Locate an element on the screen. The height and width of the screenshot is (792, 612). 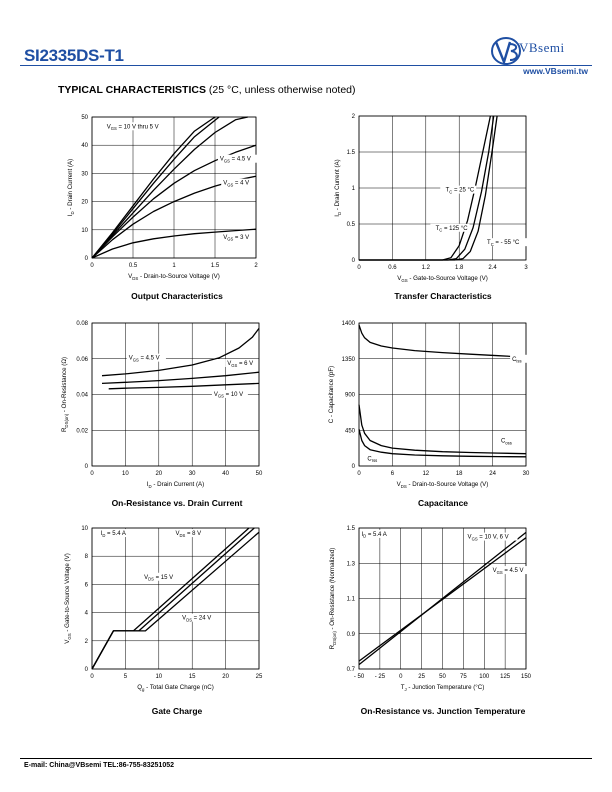
y-tick-label: 0.08 is located at coordinates (82, 324).